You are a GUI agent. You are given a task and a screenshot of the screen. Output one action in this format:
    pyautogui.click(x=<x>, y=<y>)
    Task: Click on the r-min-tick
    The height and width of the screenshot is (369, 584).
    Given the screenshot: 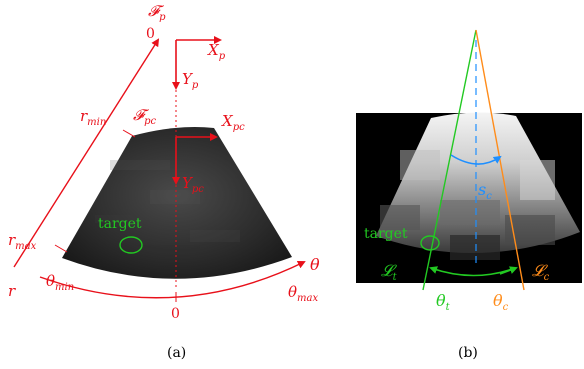 What is the action you would take?
    pyautogui.click(x=129, y=133)
    